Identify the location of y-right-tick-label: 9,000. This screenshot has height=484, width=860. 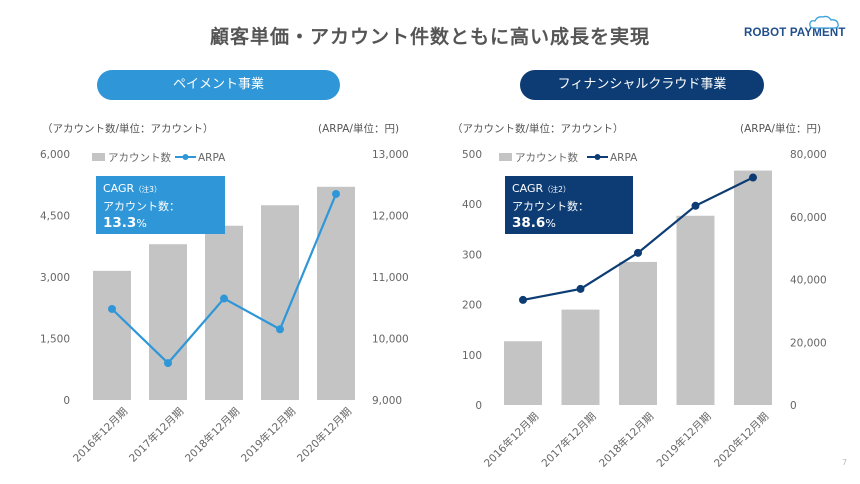
(387, 401).